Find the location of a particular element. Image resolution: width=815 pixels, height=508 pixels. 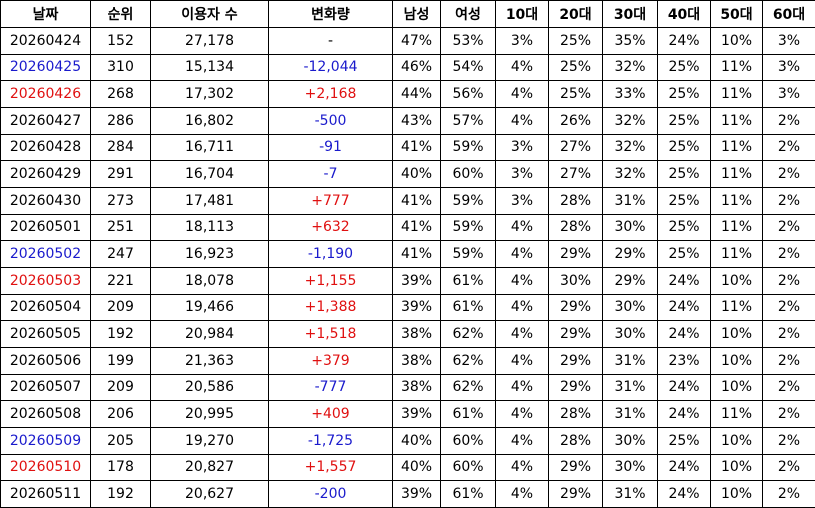

header-cell: 변화량 is located at coordinates (330, 14).